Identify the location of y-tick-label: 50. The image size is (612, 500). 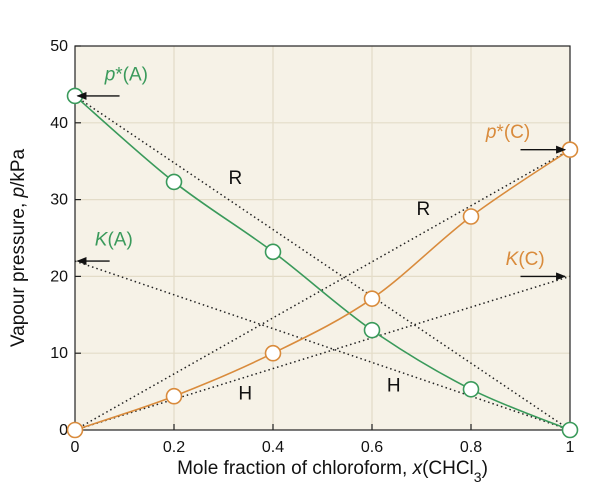
(59, 46).